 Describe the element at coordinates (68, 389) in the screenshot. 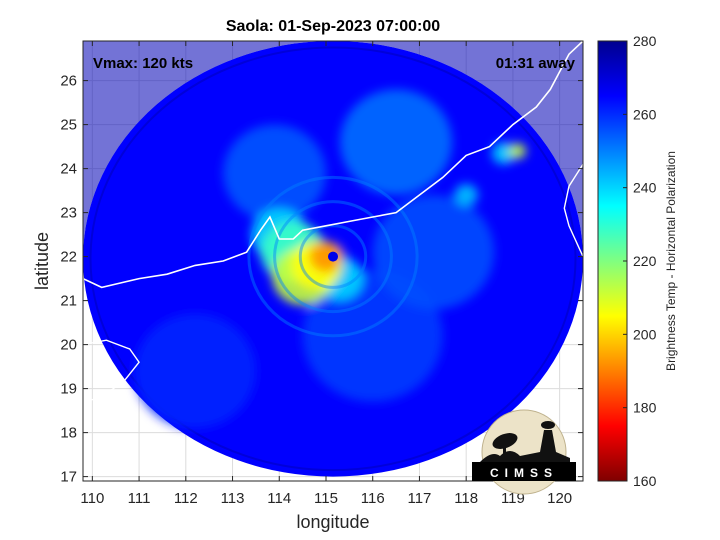

I see `y-tick-label: 19` at that location.